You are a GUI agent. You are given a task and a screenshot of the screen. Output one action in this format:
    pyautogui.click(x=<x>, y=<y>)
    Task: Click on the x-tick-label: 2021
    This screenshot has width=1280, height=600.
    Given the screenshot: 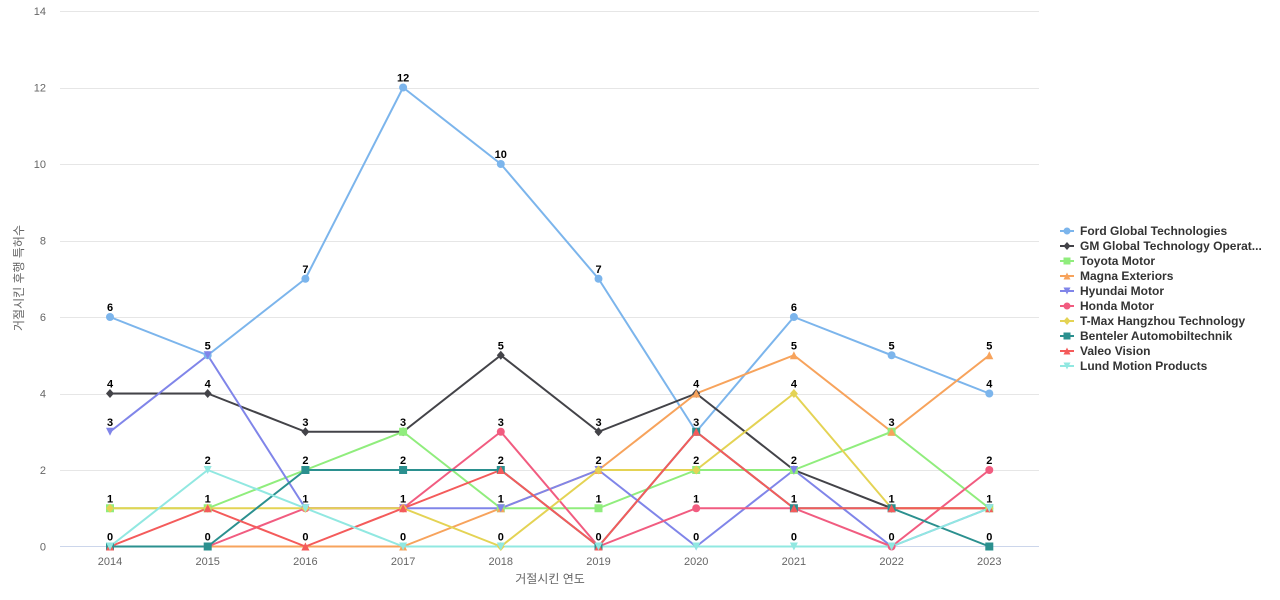 What is the action you would take?
    pyautogui.click(x=794, y=562)
    